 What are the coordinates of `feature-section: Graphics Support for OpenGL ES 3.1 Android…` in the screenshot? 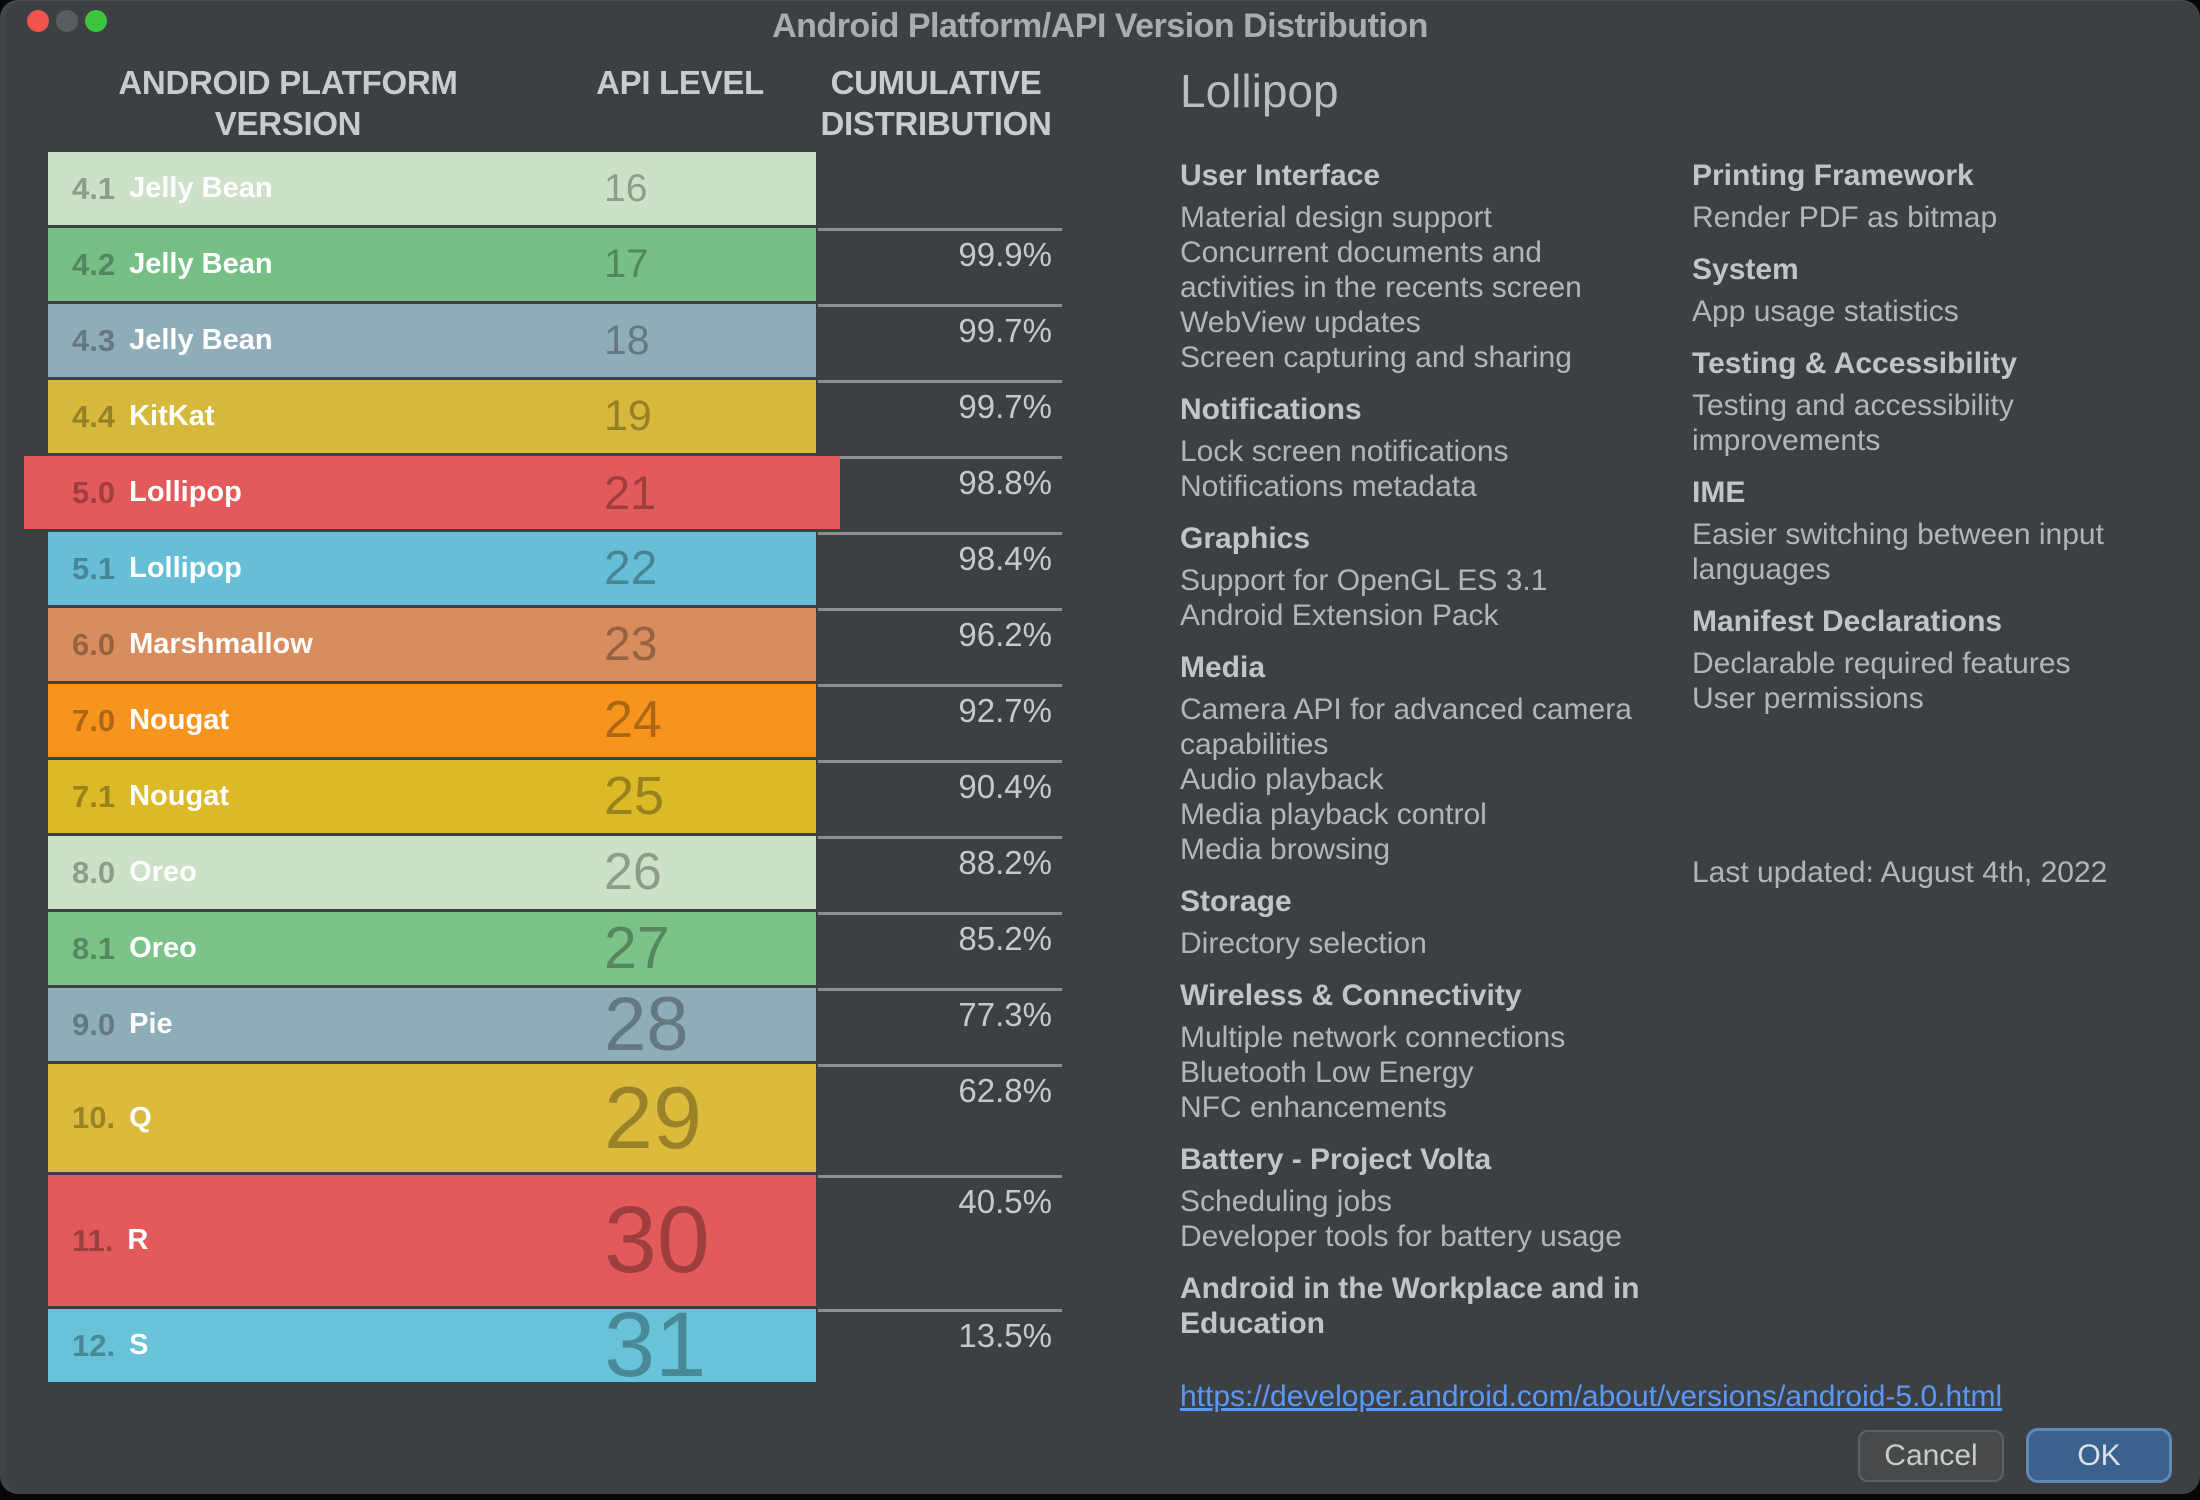 It's located at (1419, 577).